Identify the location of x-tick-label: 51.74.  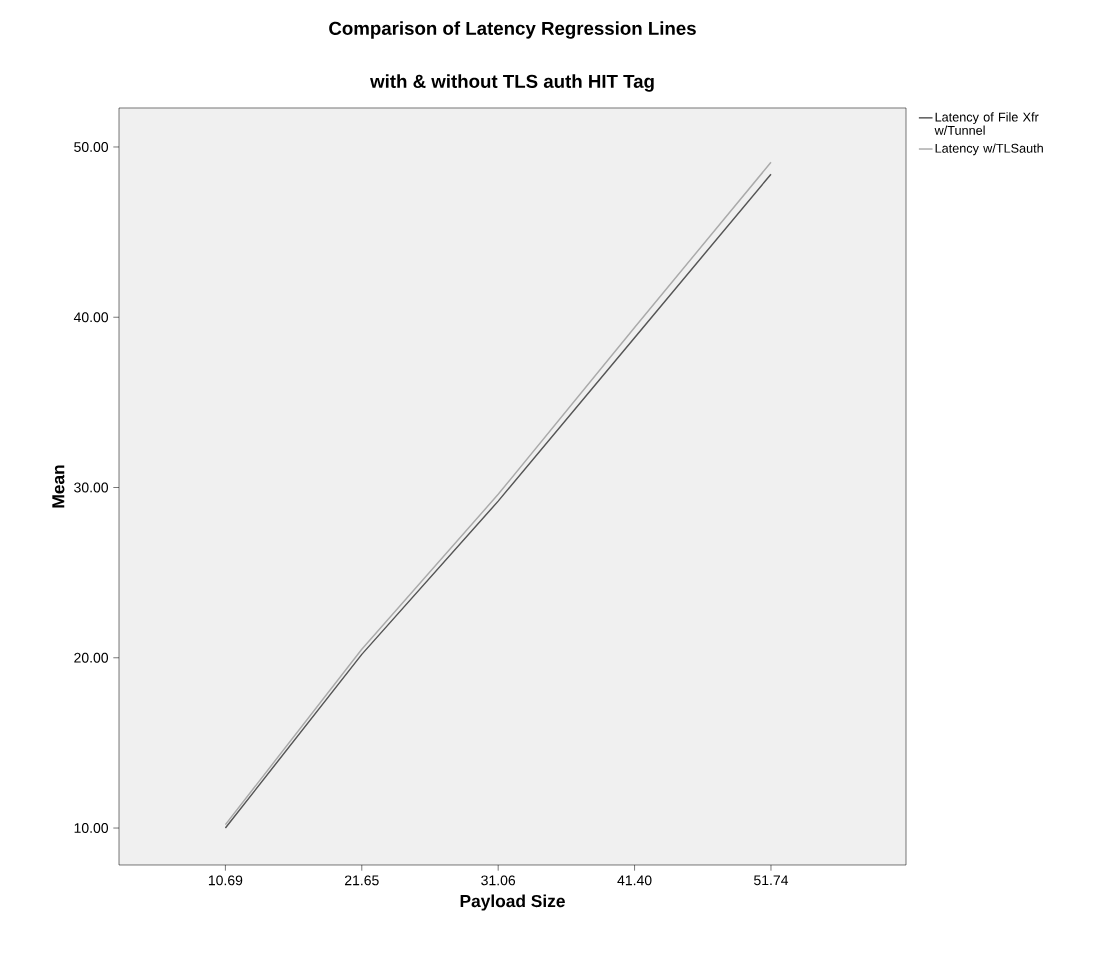
(771, 880).